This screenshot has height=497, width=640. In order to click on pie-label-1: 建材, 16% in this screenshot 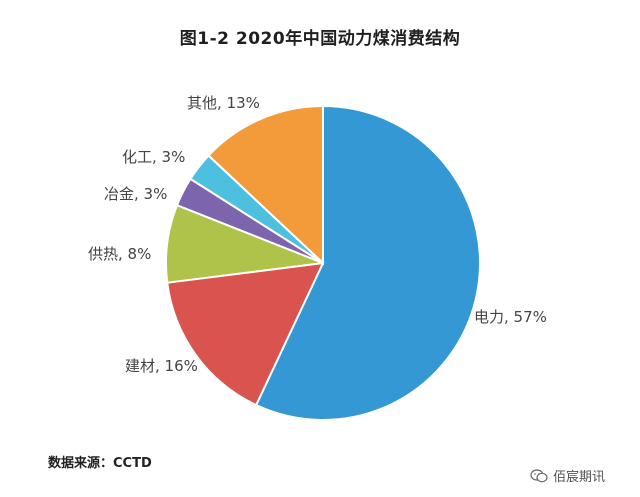, I will do `click(161, 366)`.